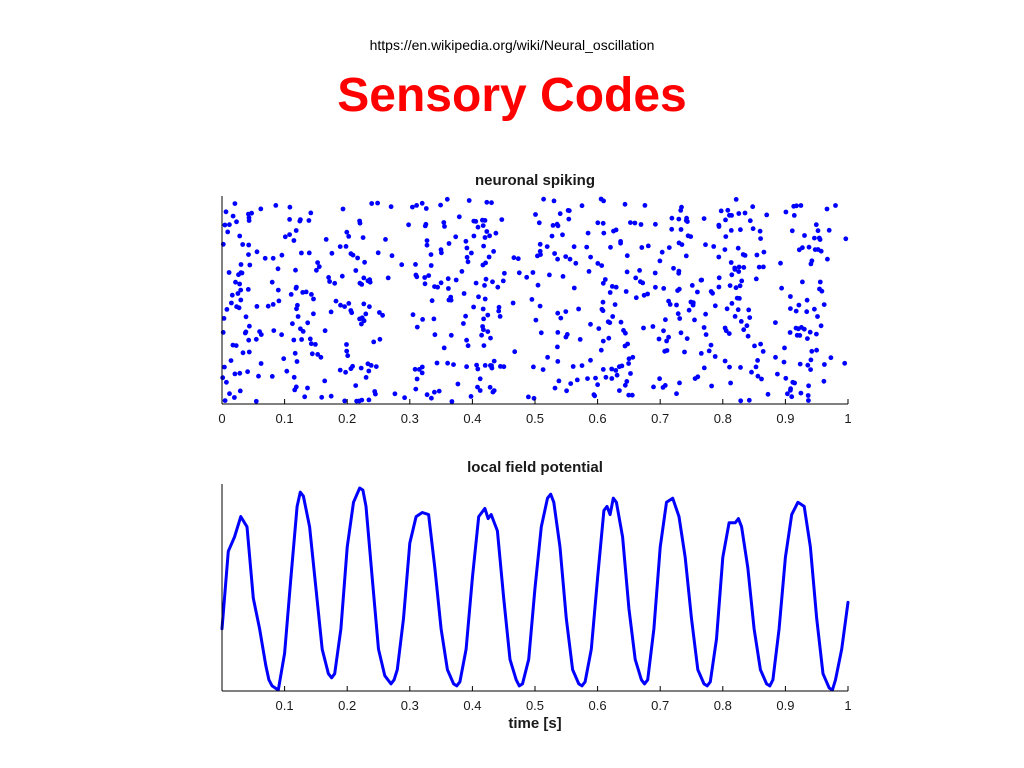 The width and height of the screenshot is (1024, 768). I want to click on raster-x-tick-label: 0.3, so click(410, 418).